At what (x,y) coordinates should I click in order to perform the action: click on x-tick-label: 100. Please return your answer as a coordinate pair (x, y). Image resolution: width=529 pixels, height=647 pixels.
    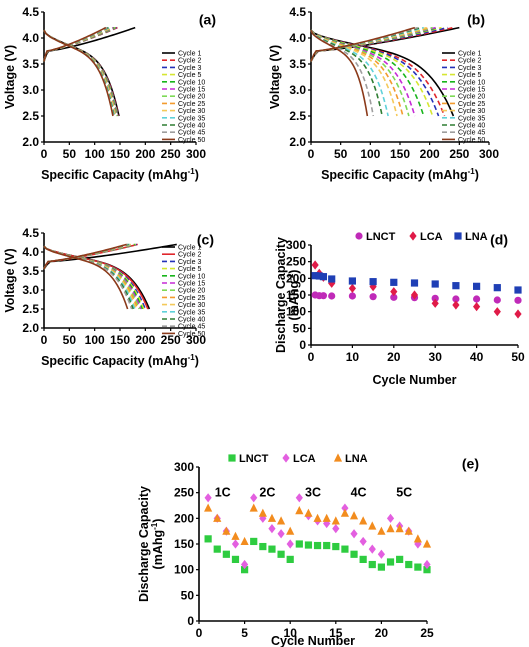
    Looking at the image, I should click on (95, 340).